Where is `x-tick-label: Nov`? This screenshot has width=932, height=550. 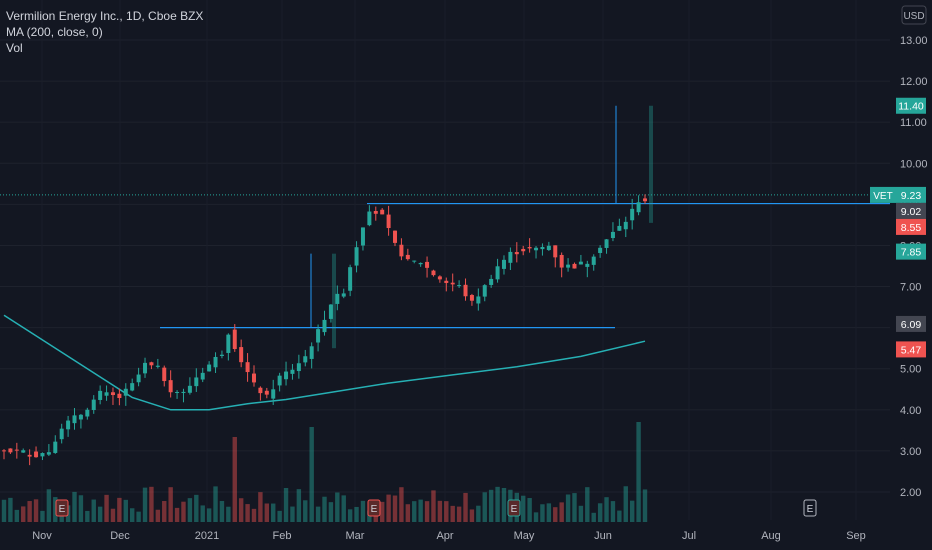
x-tick-label: Nov is located at coordinates (42, 536).